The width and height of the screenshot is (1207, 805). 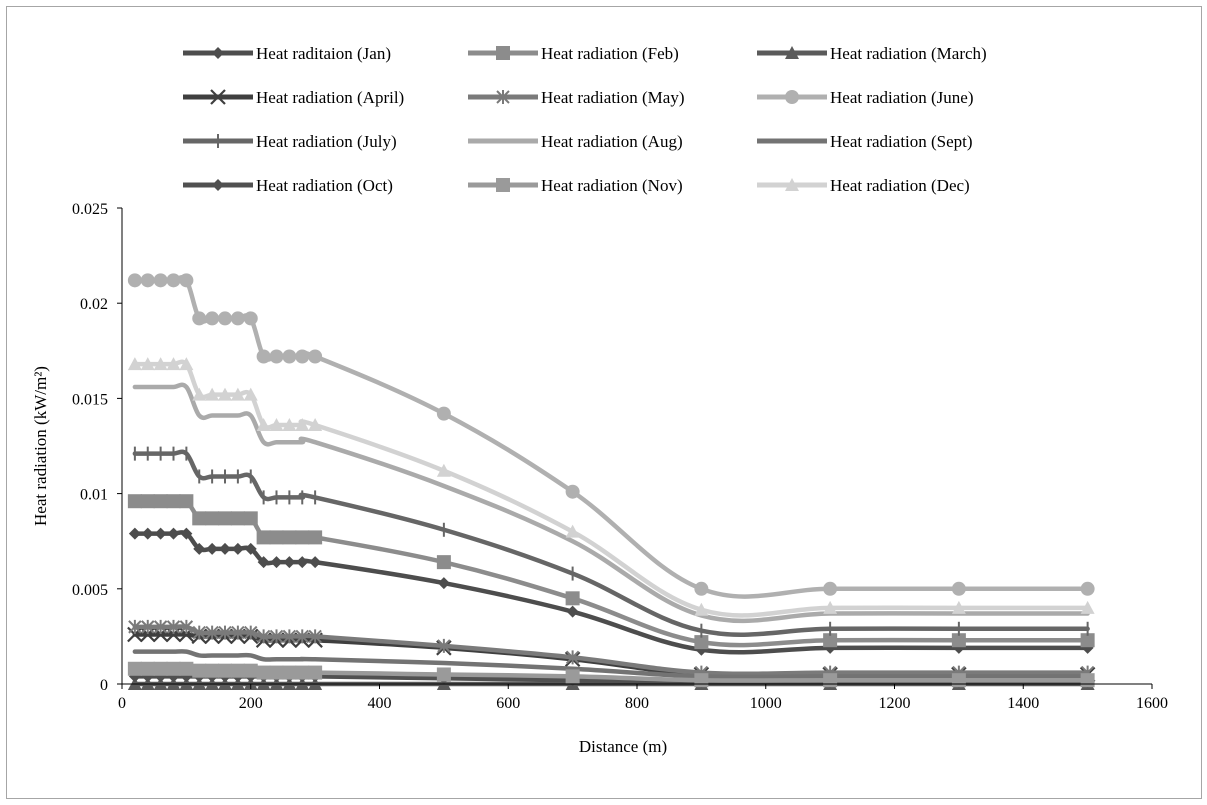 What do you see at coordinates (40, 446) in the screenshot?
I see `y-axis-title: Heat radiation (kW/m²)` at bounding box center [40, 446].